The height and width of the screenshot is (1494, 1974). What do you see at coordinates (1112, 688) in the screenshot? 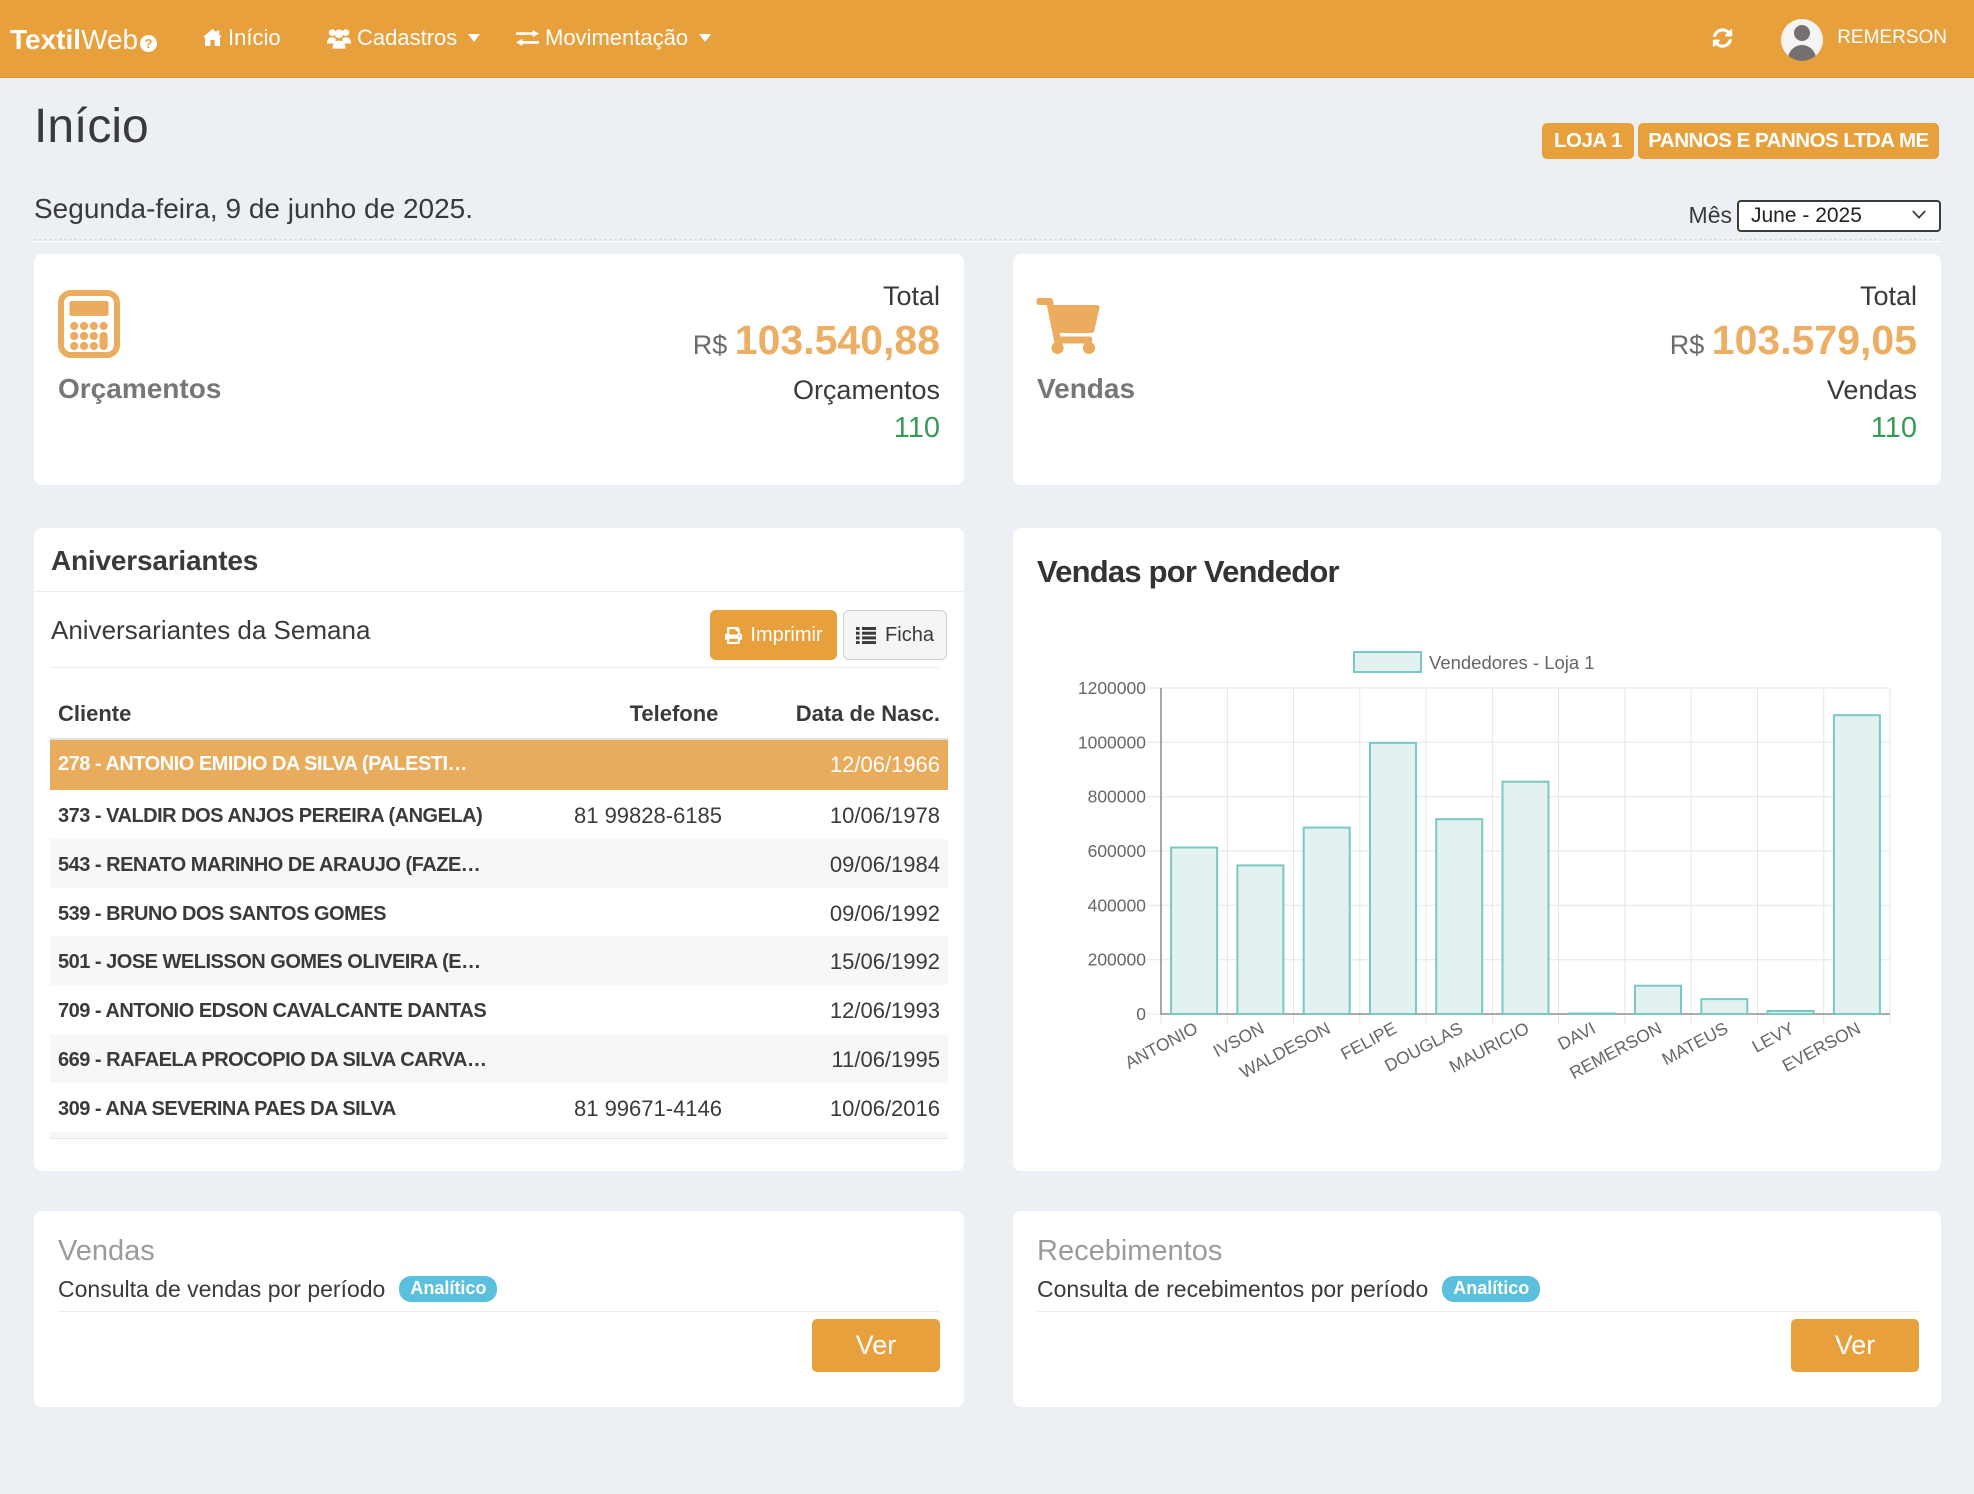
I see `svg-text: 1200000` at bounding box center [1112, 688].